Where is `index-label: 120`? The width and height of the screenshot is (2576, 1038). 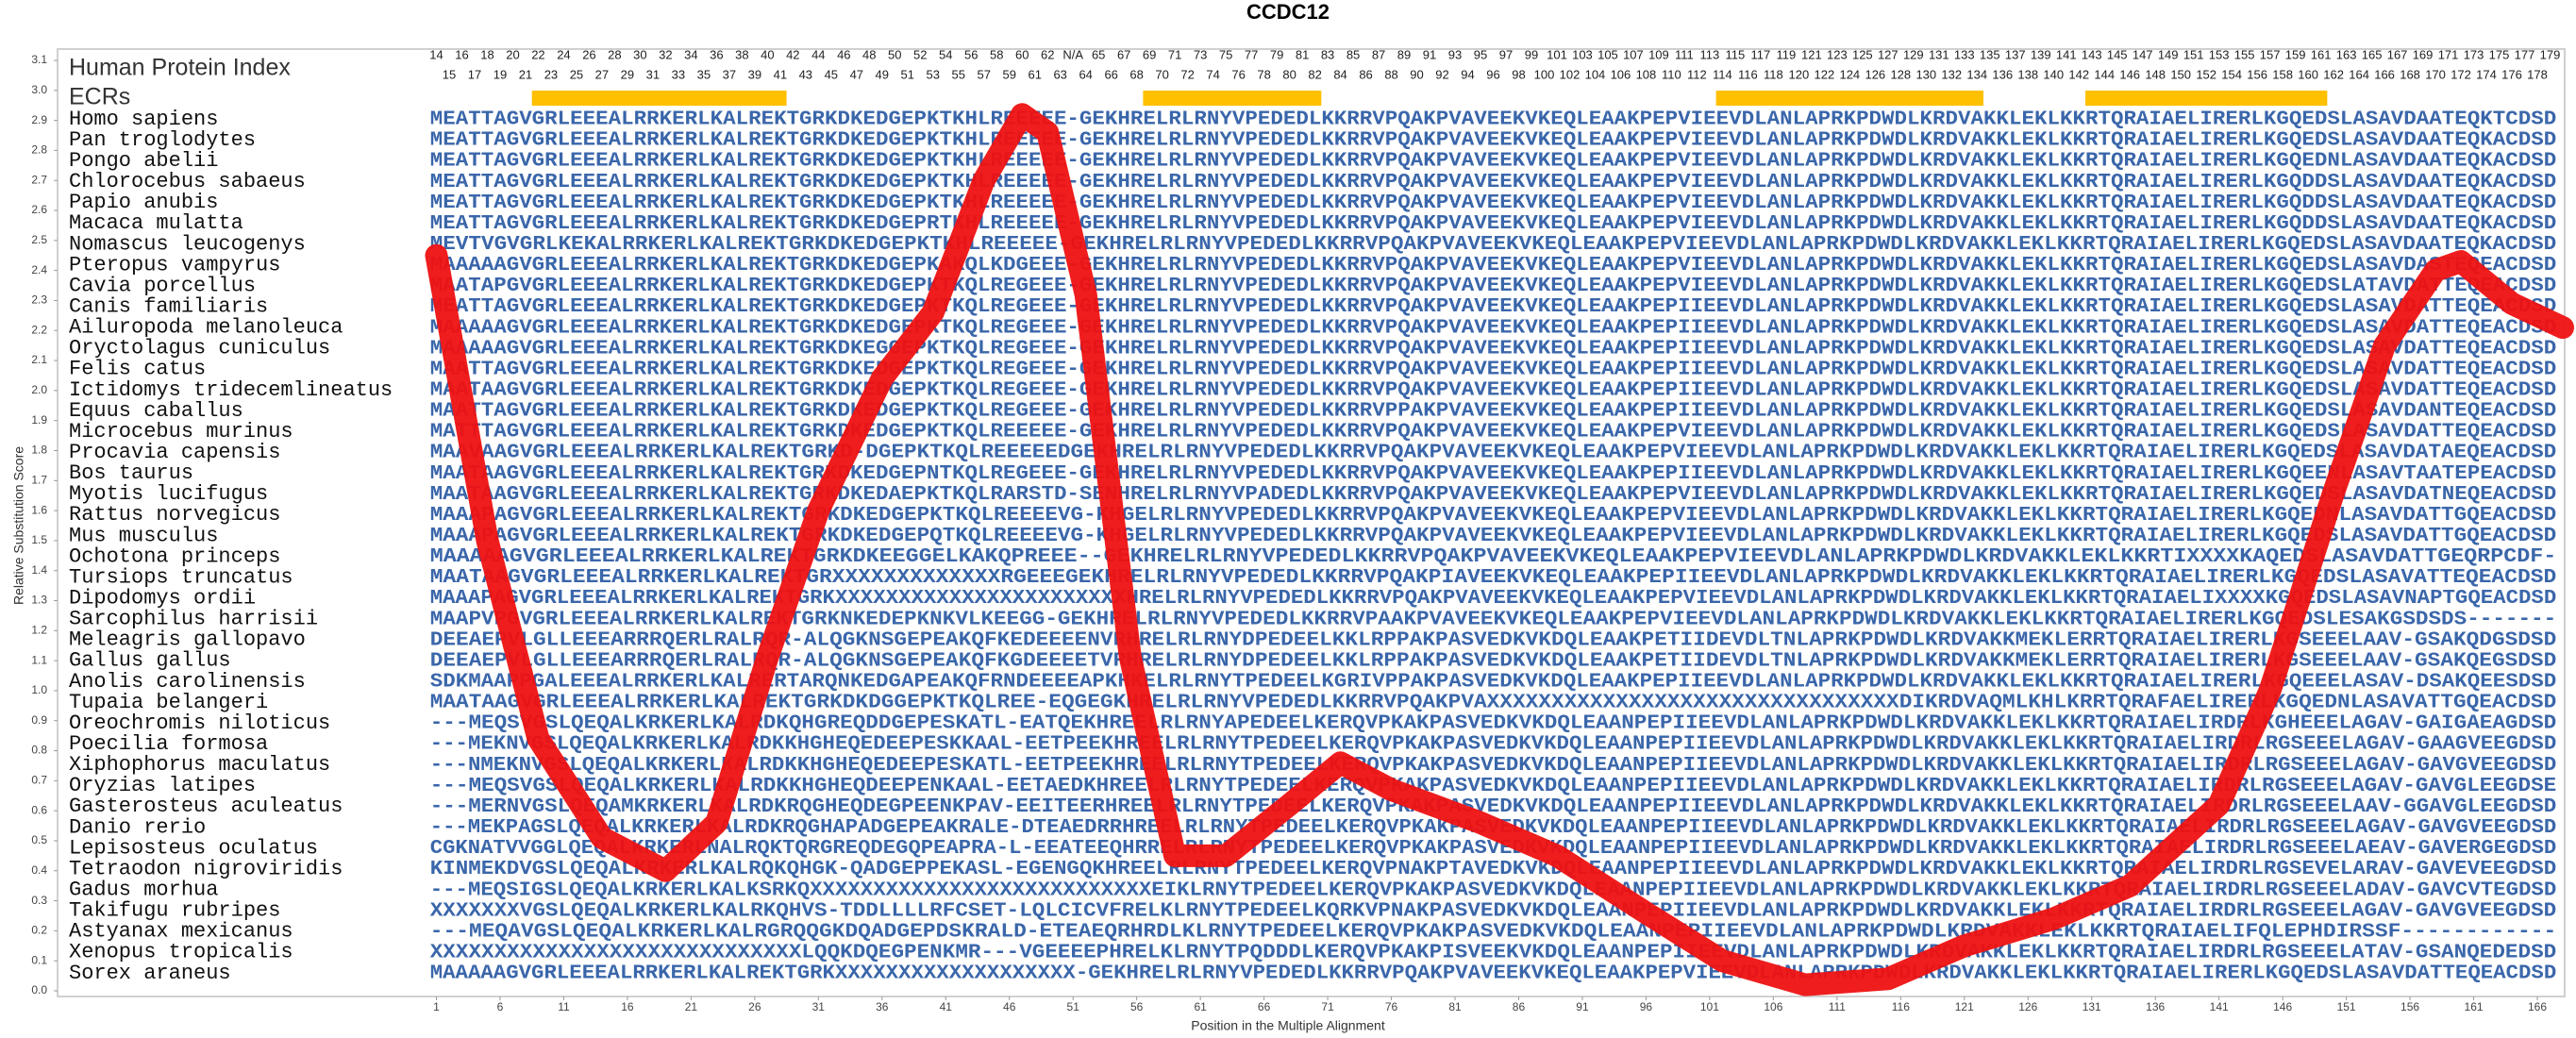
index-label: 120 is located at coordinates (1799, 74).